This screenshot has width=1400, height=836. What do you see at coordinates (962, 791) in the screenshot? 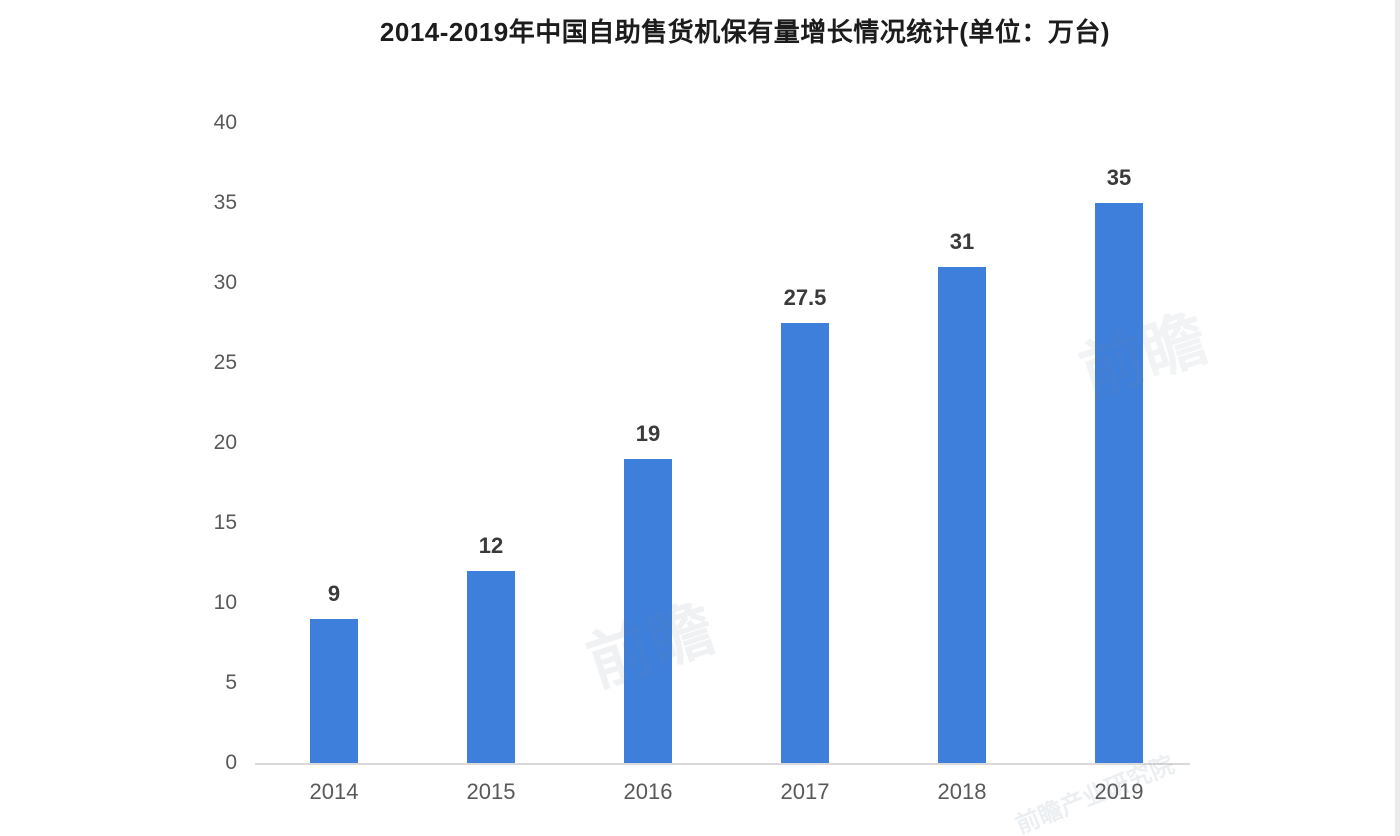
I see `x-tick-label-2018: 2018` at bounding box center [962, 791].